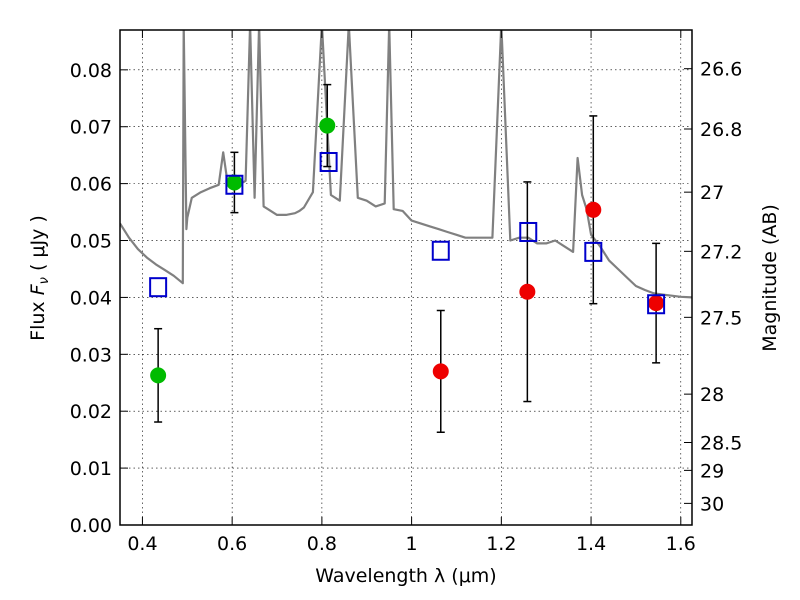  Describe the element at coordinates (142, 544) in the screenshot. I see `x-tick-label: 0.4` at that location.